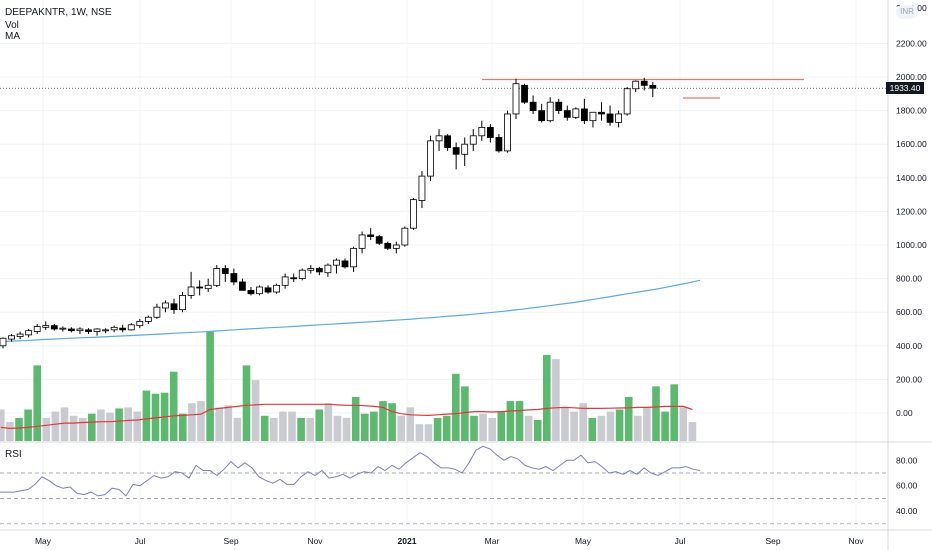  What do you see at coordinates (350, 471) in the screenshot?
I see `rsi-line` at bounding box center [350, 471].